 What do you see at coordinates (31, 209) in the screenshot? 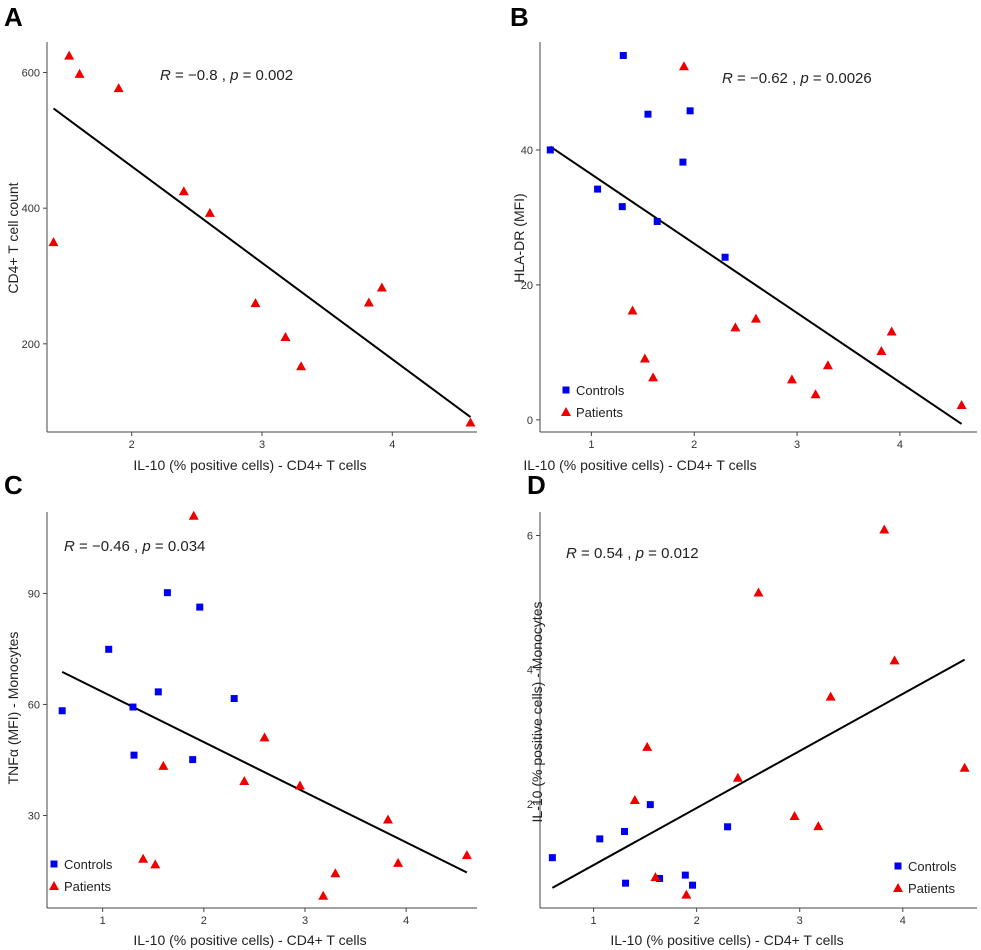
I see `y-tick-label: 400` at bounding box center [31, 209].